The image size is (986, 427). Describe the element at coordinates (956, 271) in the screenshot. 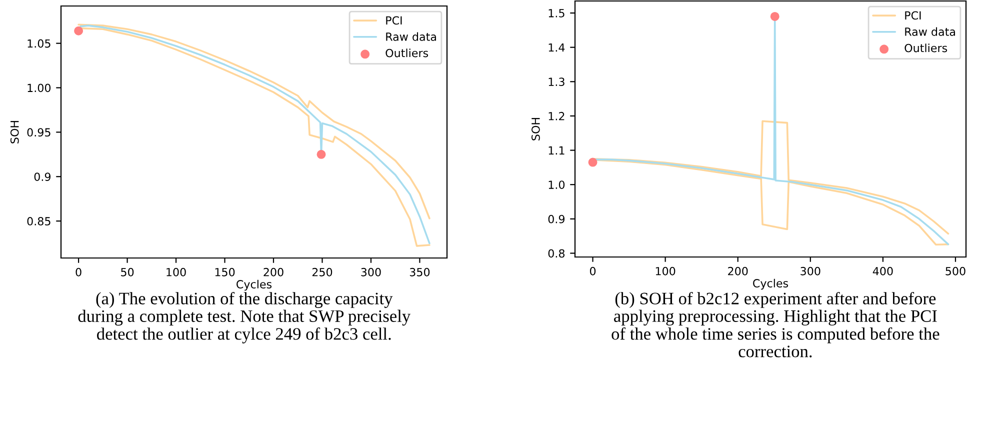

I see `x-tick-label: 500` at that location.